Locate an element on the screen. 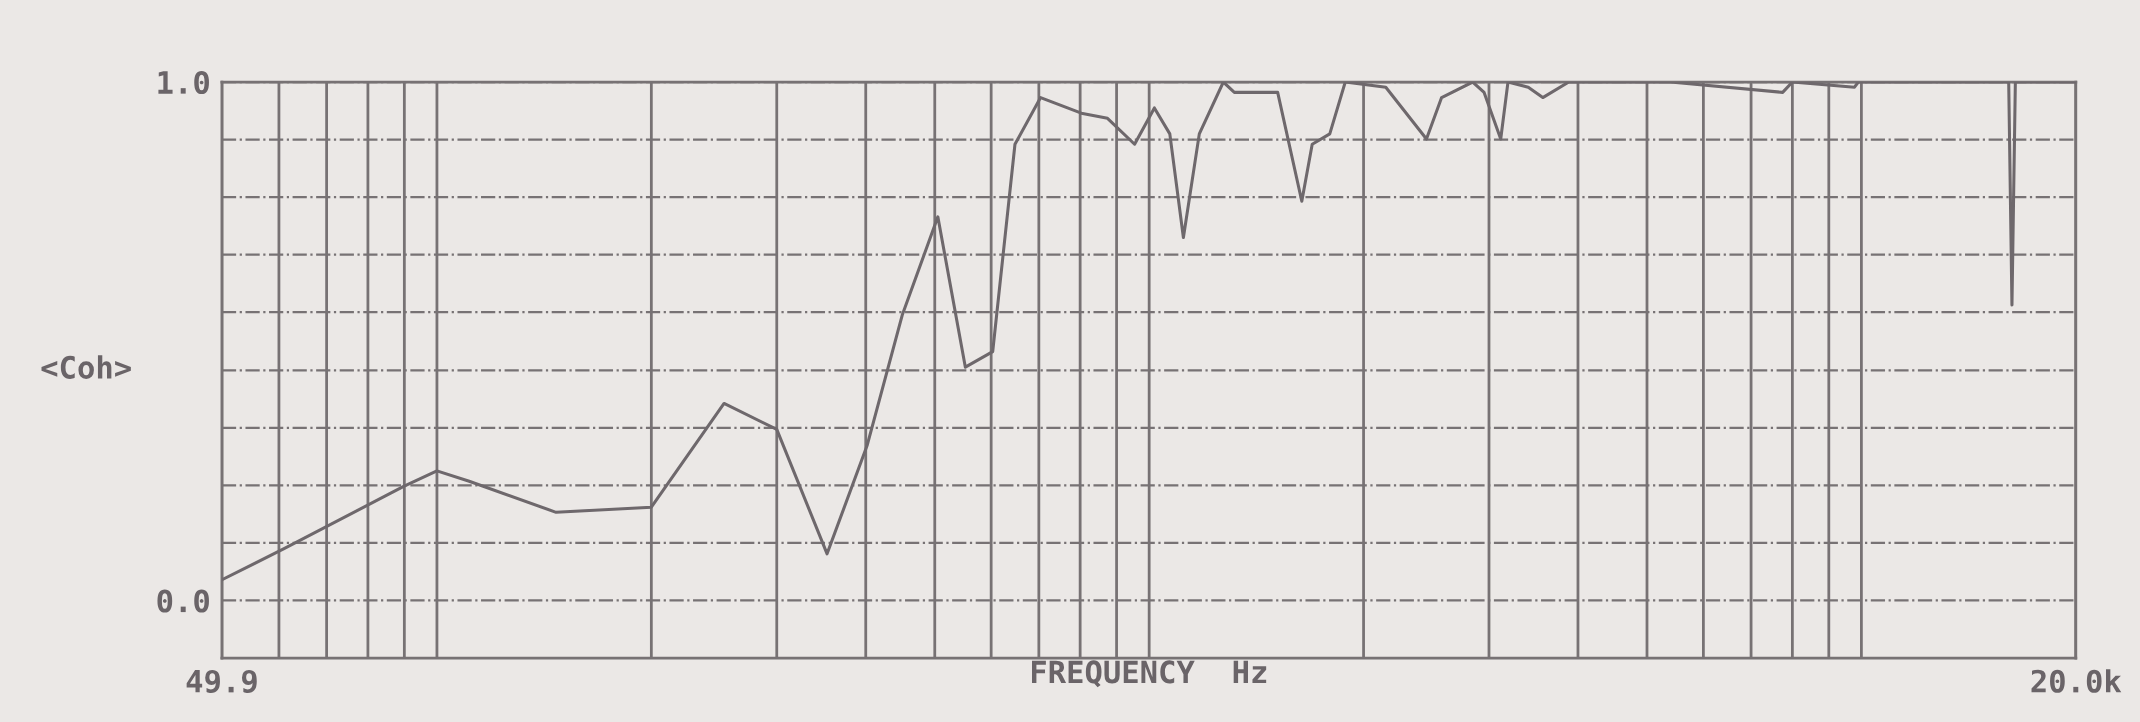  x-axis-title: FREQUENCY Hz is located at coordinates (1149, 674).